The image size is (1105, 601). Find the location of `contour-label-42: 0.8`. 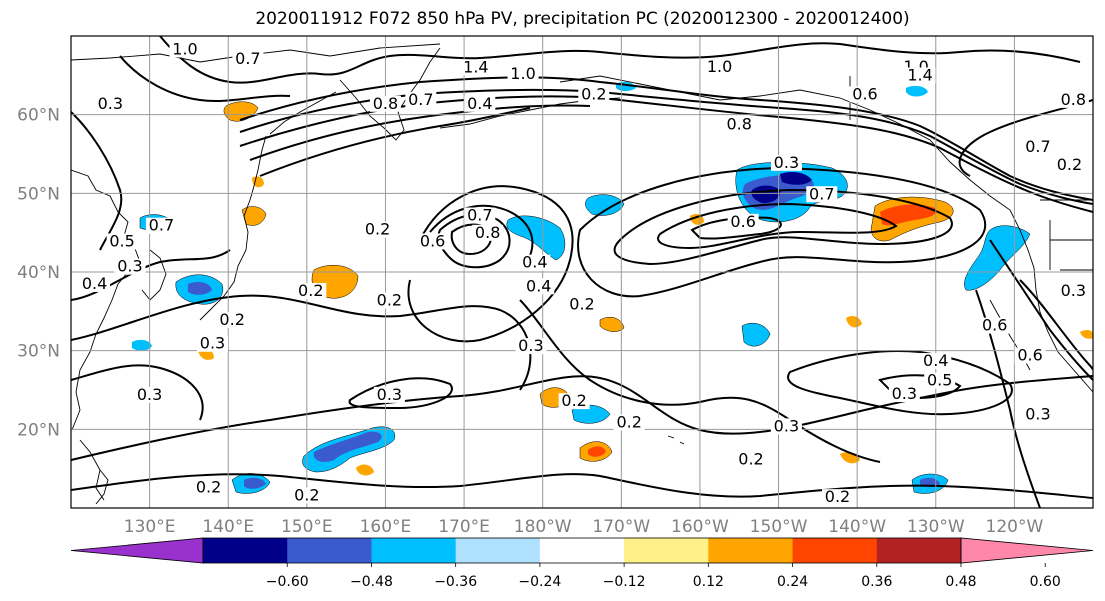

contour-label-42: 0.8 is located at coordinates (1073, 99).